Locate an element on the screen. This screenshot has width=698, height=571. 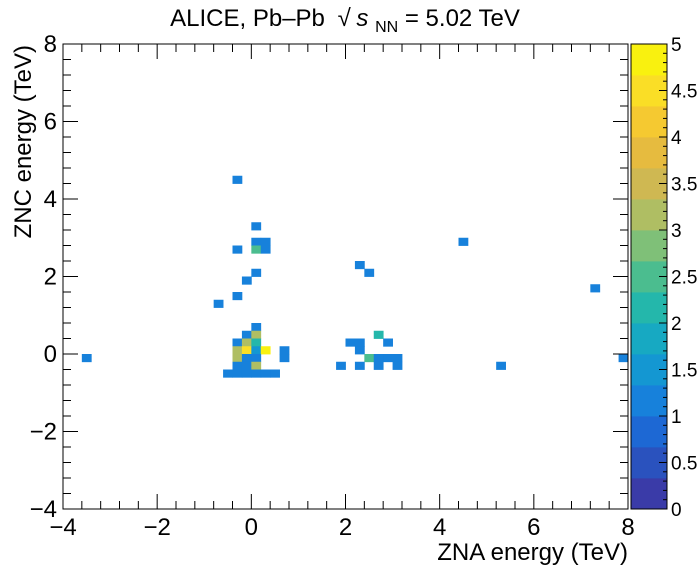
colorbar-tick-label: 0 is located at coordinates (676, 510).